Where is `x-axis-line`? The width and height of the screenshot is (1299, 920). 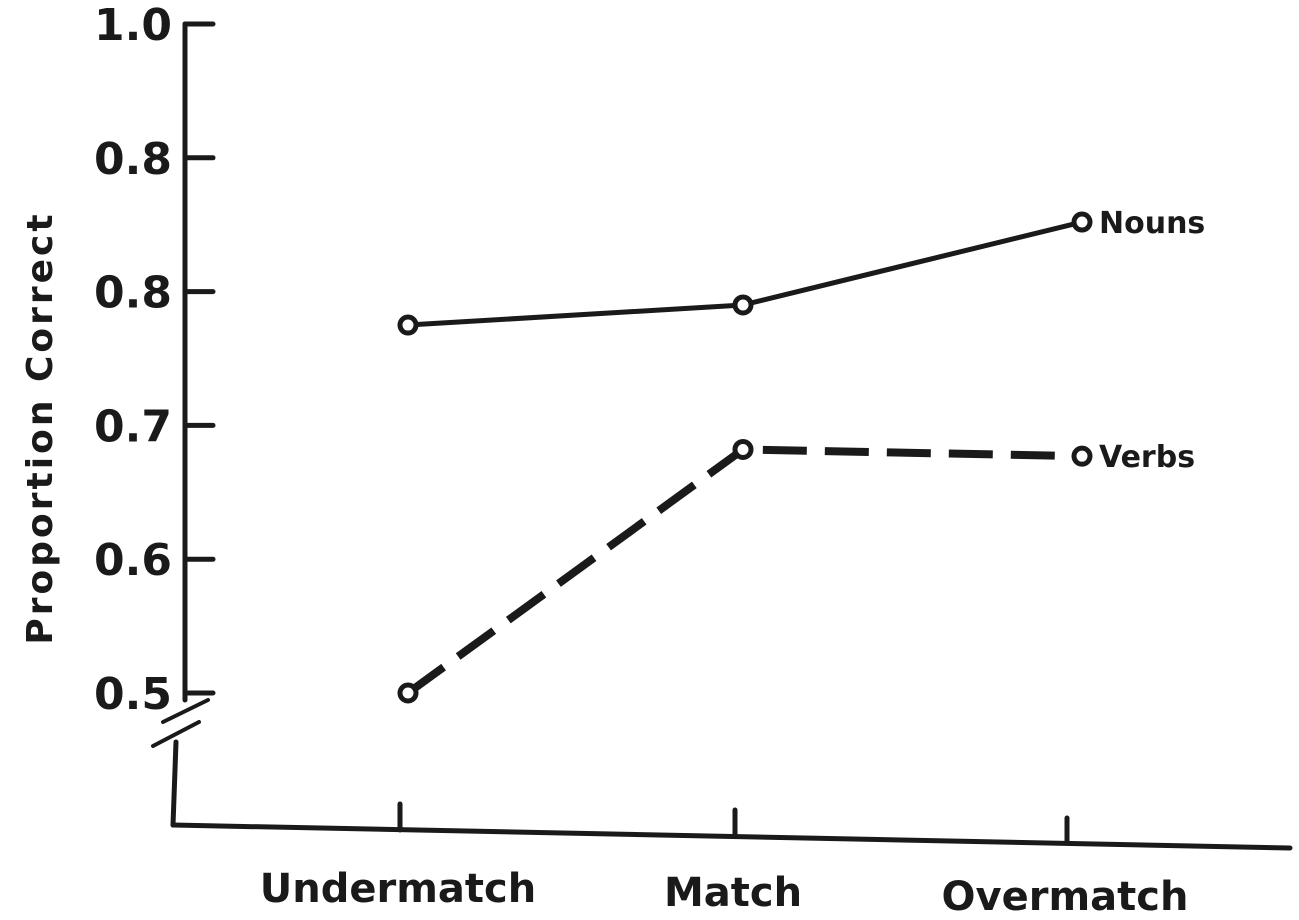
x-axis-line is located at coordinates (731, 836).